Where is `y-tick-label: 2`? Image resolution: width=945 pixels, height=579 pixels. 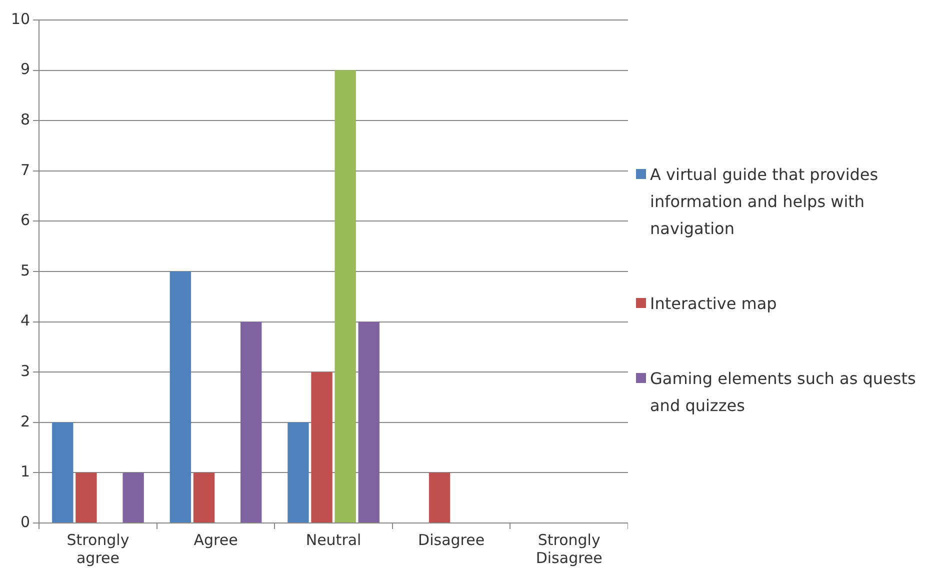
y-tick-label: 2 is located at coordinates (25, 421).